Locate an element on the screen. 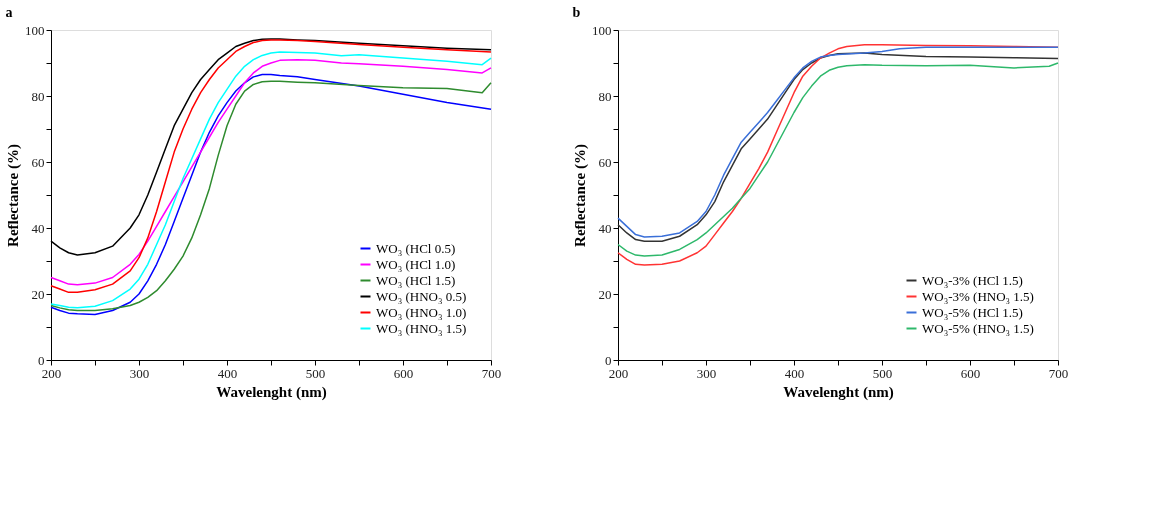 Image resolution: width=1163 pixels, height=508 pixels. legend-label: WO₃-3% (HNO₃ 1.5) is located at coordinates (978, 296).